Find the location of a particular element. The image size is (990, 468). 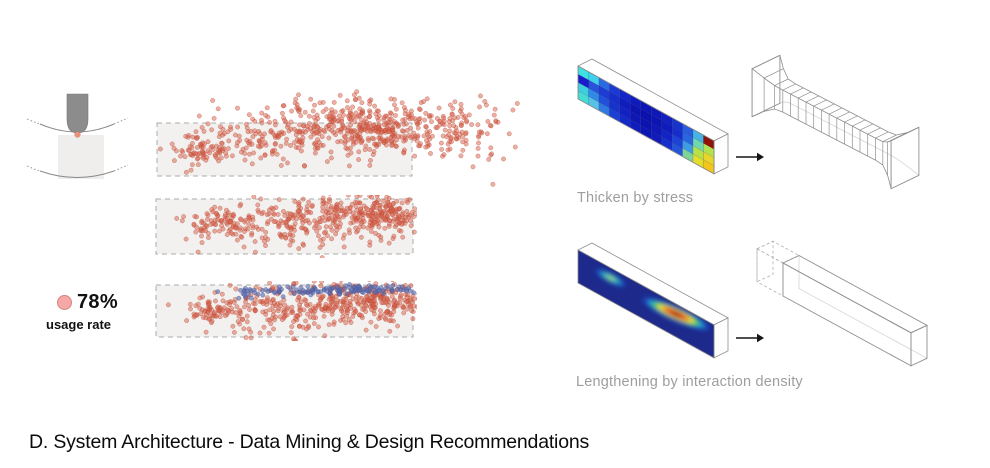

thickened-beam-wireframe is located at coordinates (835, 122).